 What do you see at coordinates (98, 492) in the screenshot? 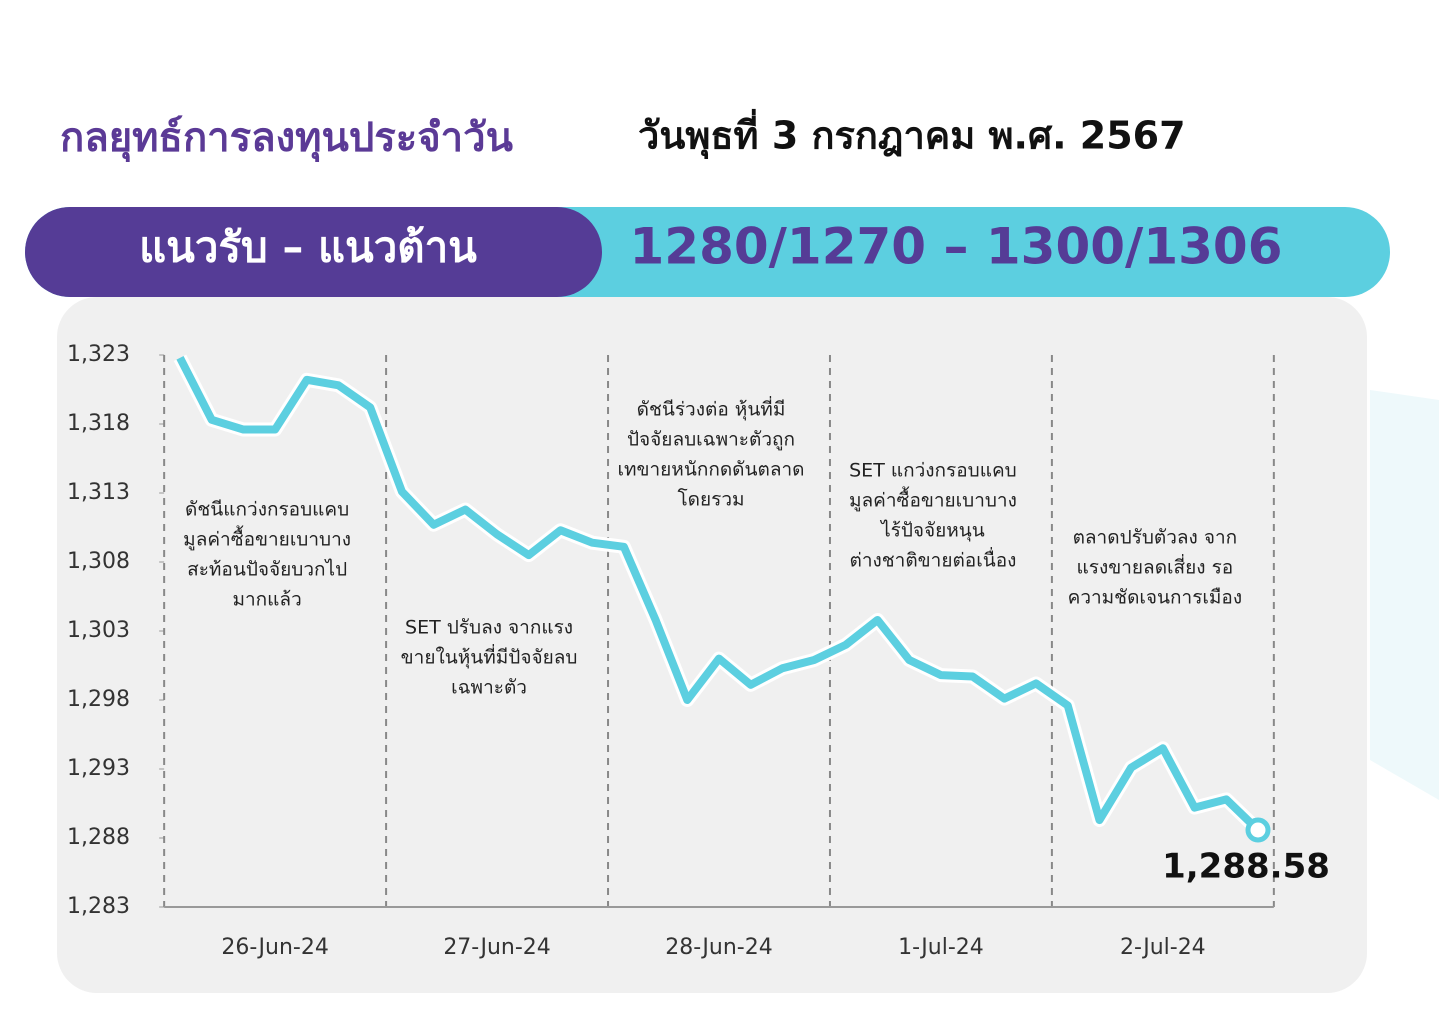
I see `y-tick-label: 1,313` at bounding box center [98, 492].